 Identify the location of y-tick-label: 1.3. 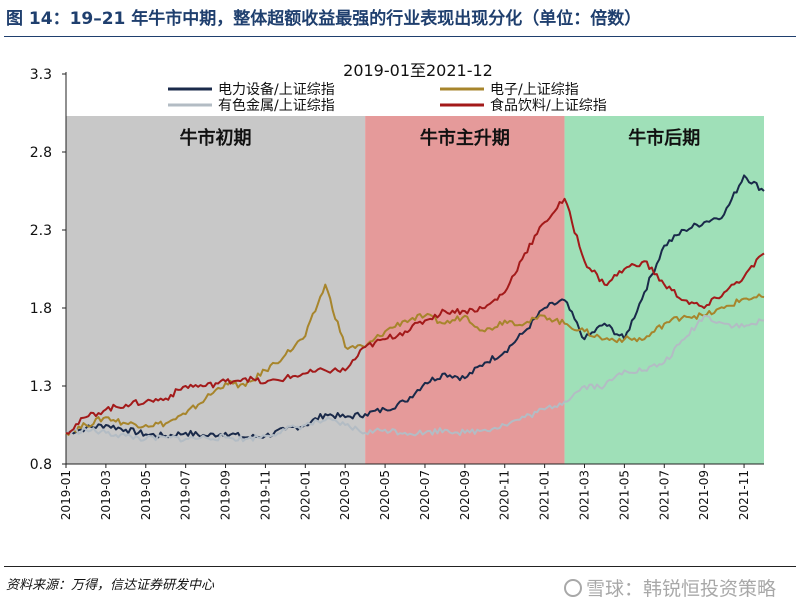
(41, 387).